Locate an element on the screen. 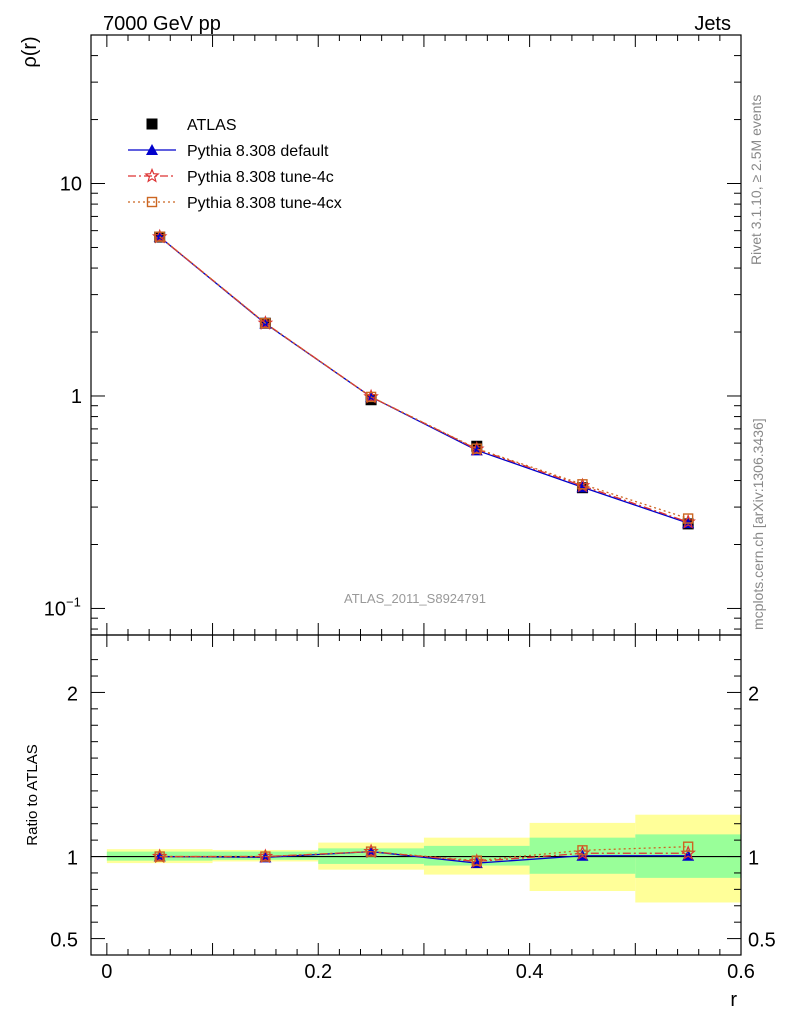 This screenshot has width=786, height=1024. x-tick-label: 0.2 is located at coordinates (318, 972).